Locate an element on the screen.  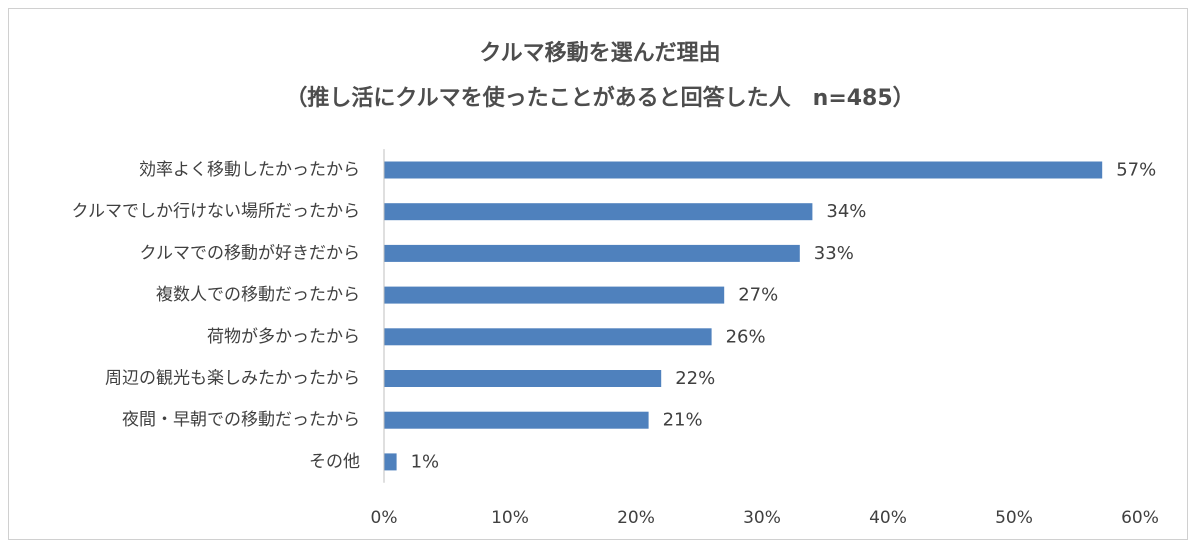
x-tick-label: 60% is located at coordinates (1140, 518).